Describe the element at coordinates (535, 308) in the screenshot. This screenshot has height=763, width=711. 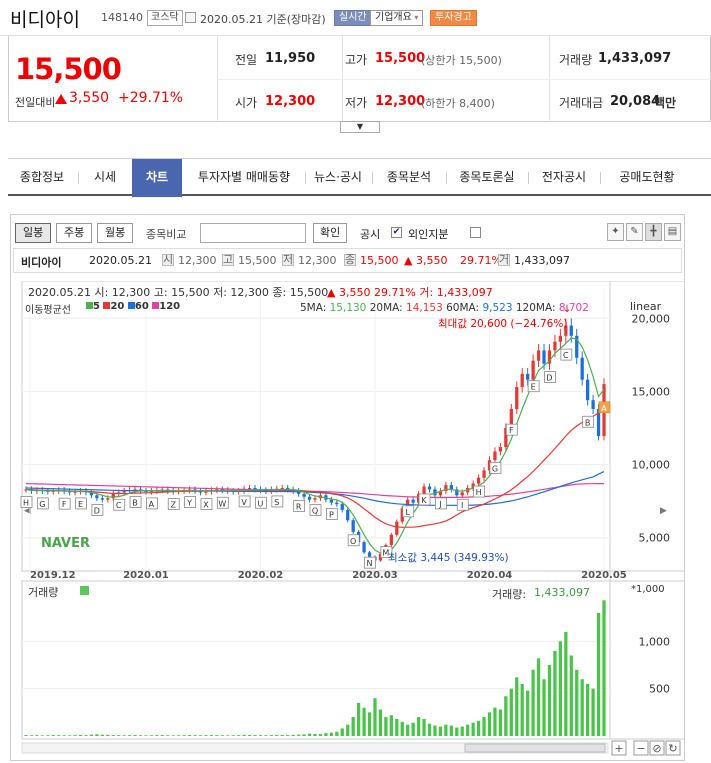
I see `ma120-label: 120MA:` at that location.